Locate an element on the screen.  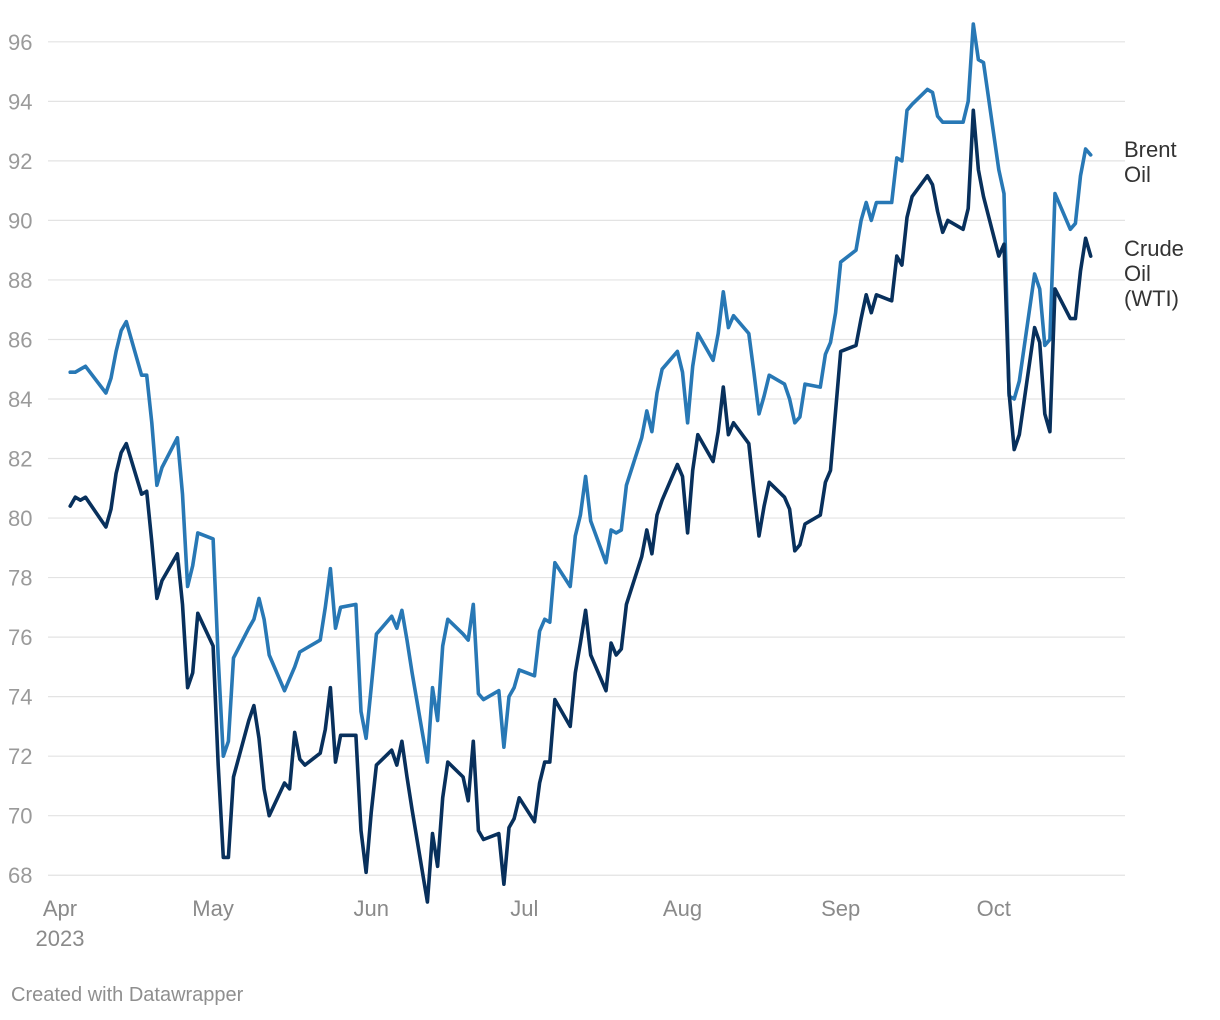
y-tick-label: 96 is located at coordinates (20, 42).